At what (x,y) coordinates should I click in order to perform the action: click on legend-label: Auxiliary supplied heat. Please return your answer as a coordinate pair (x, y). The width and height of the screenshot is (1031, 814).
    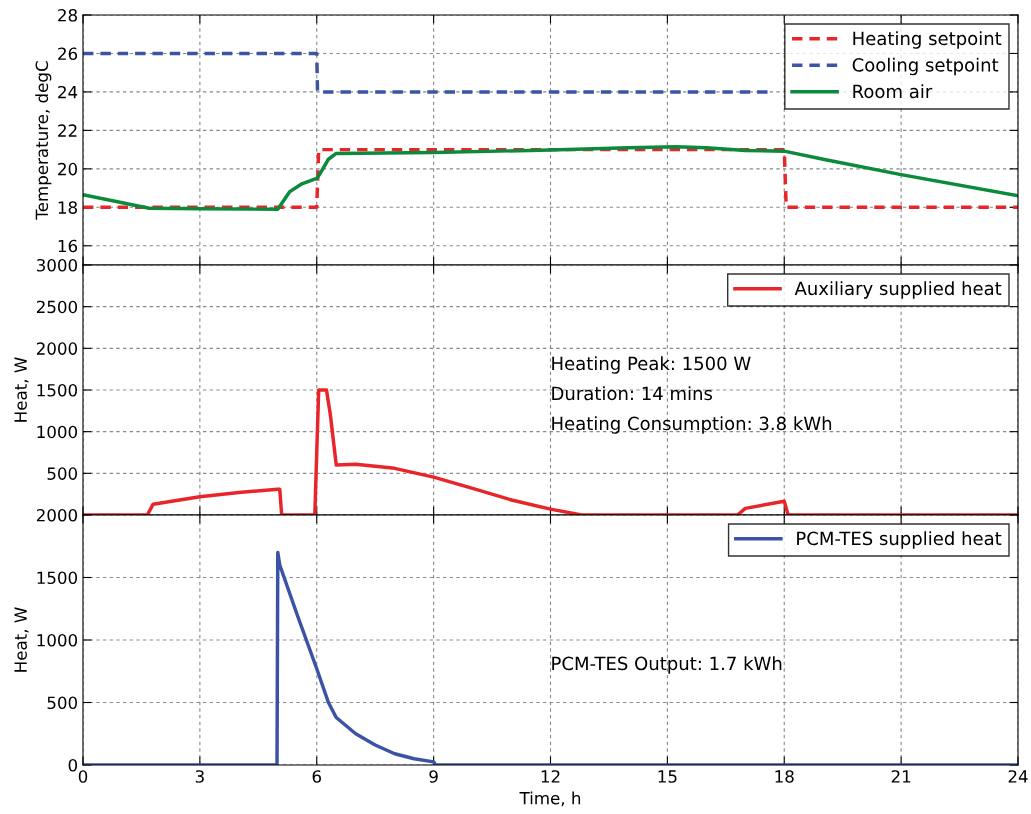
    Looking at the image, I should click on (898, 290).